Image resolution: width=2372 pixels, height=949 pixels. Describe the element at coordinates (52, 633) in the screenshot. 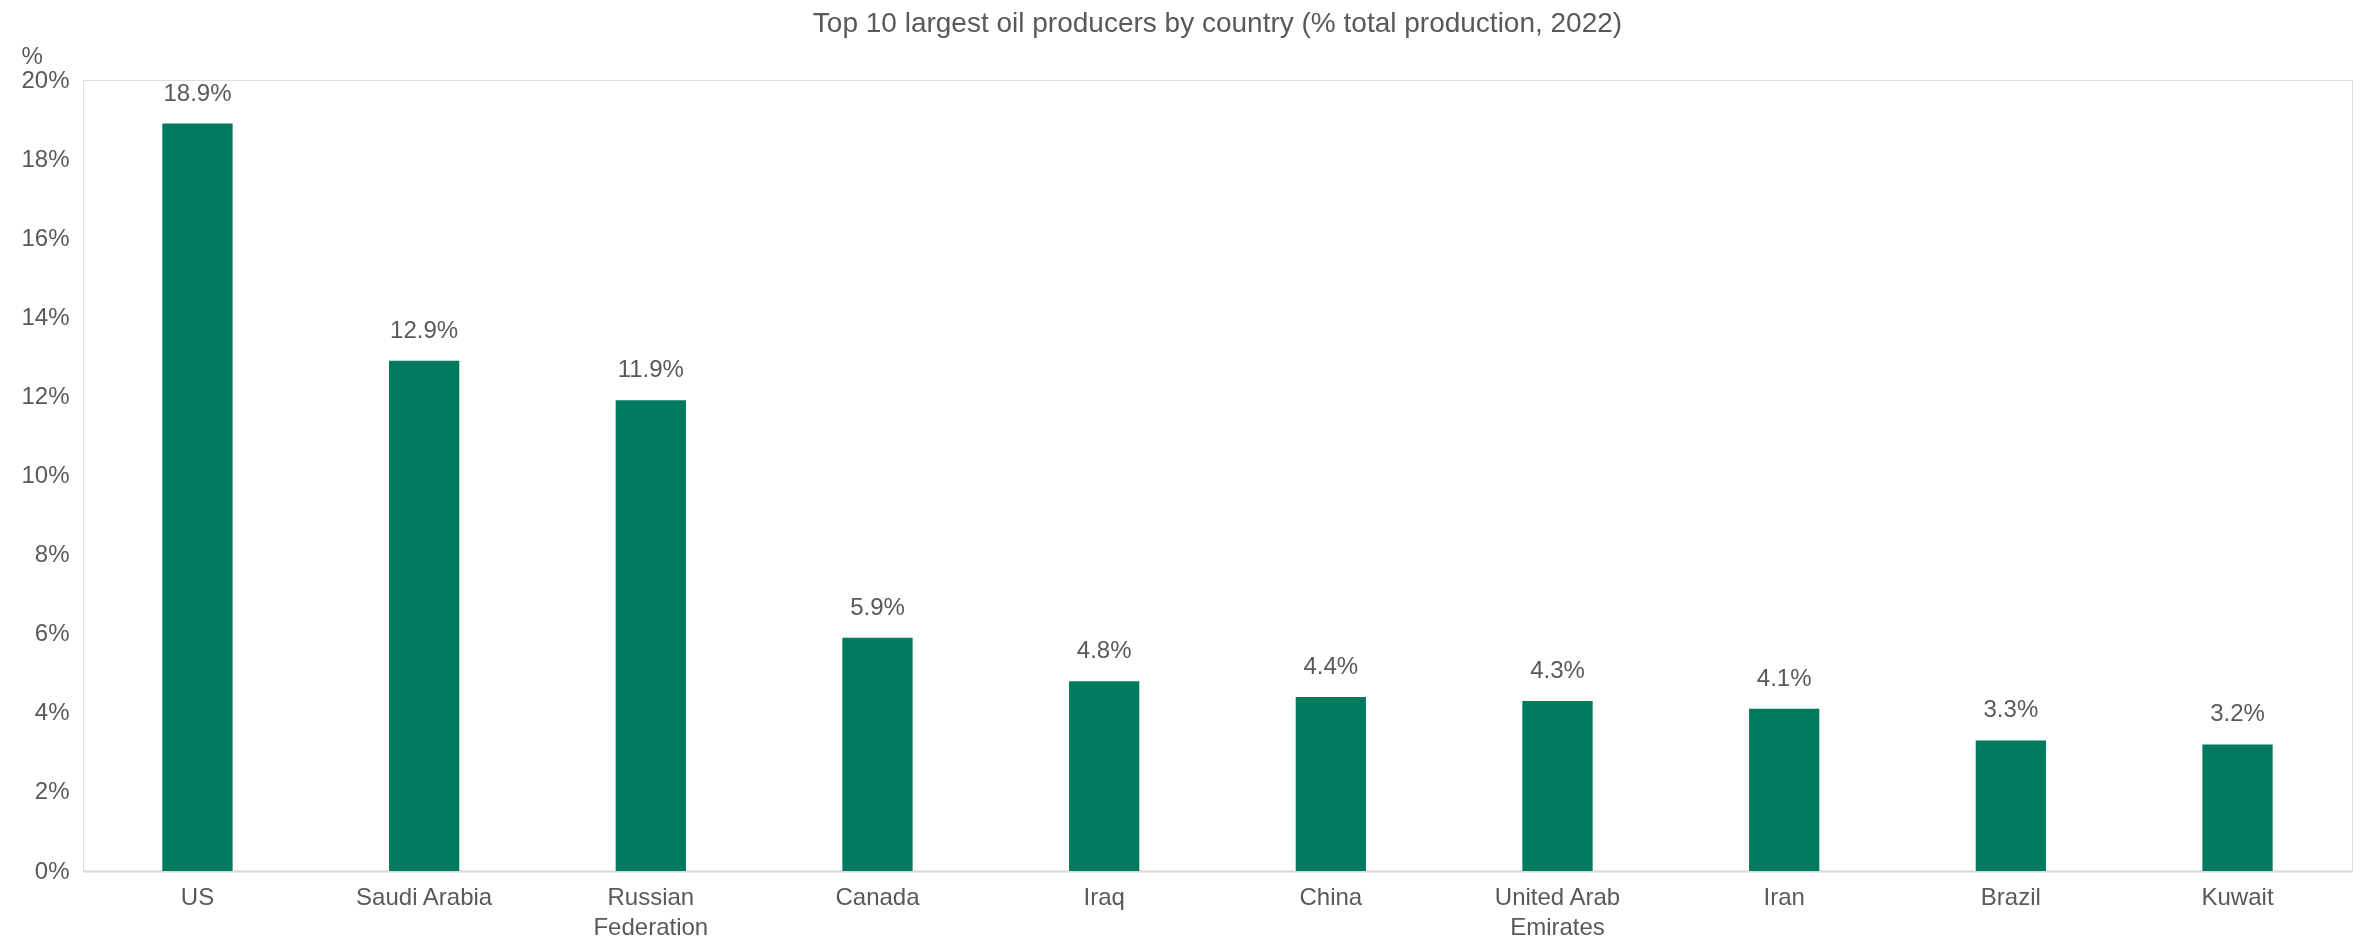

I see `y-tick-label: 6%` at that location.